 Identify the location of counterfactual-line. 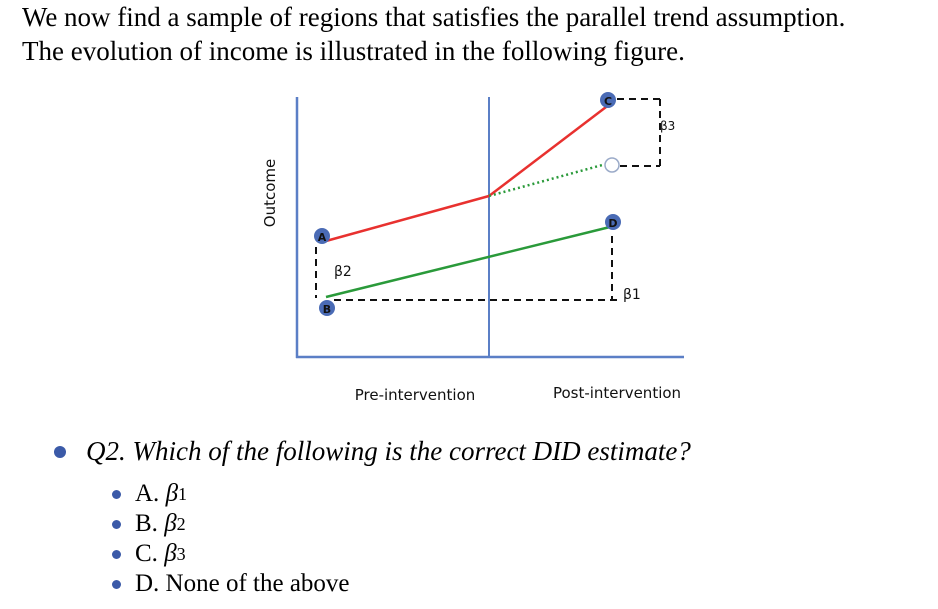
(547, 180).